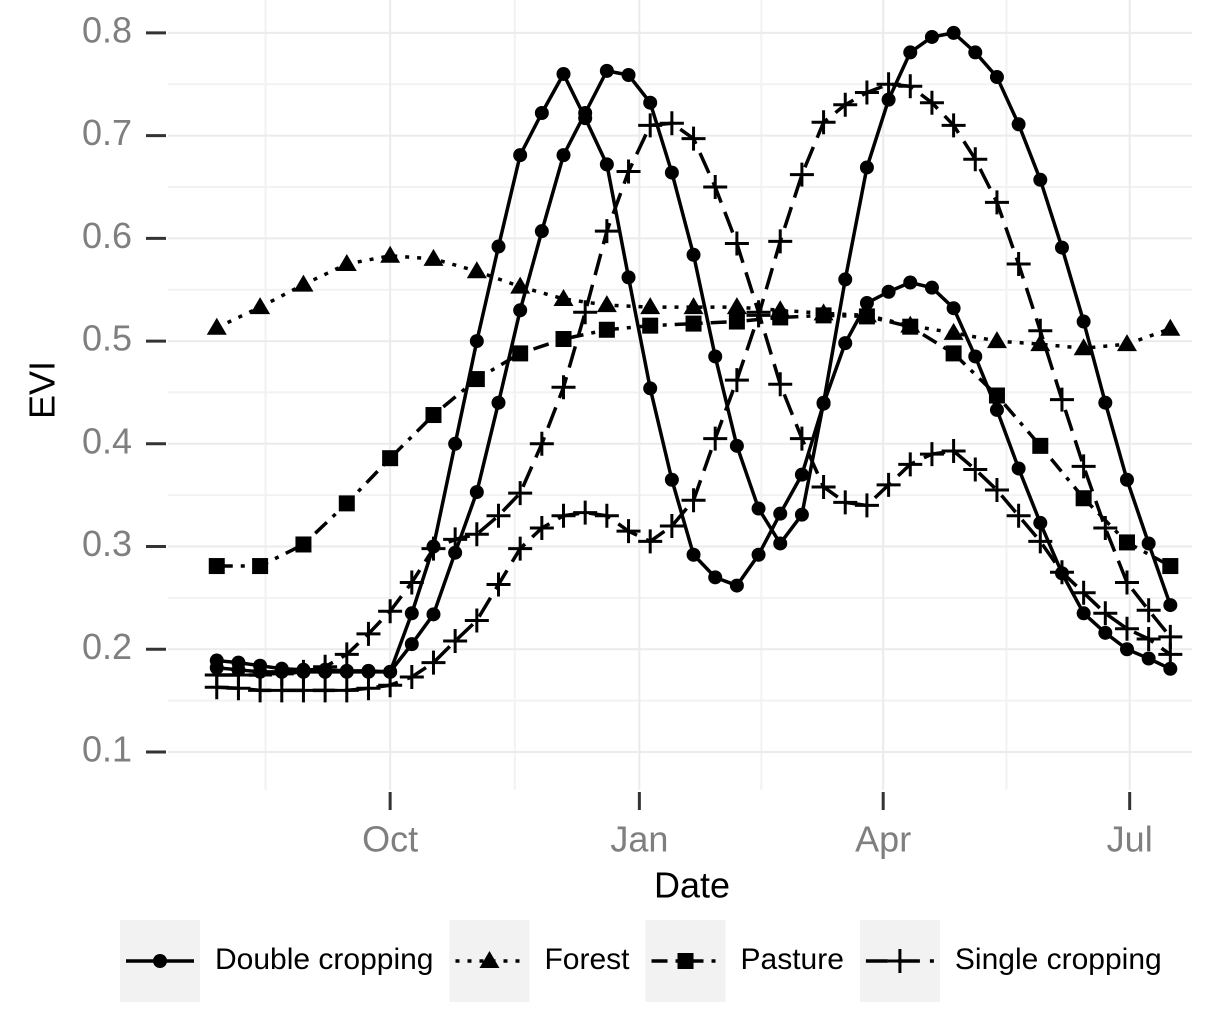 The image size is (1216, 1014). I want to click on legend-item: Pasture, so click(744, 961).